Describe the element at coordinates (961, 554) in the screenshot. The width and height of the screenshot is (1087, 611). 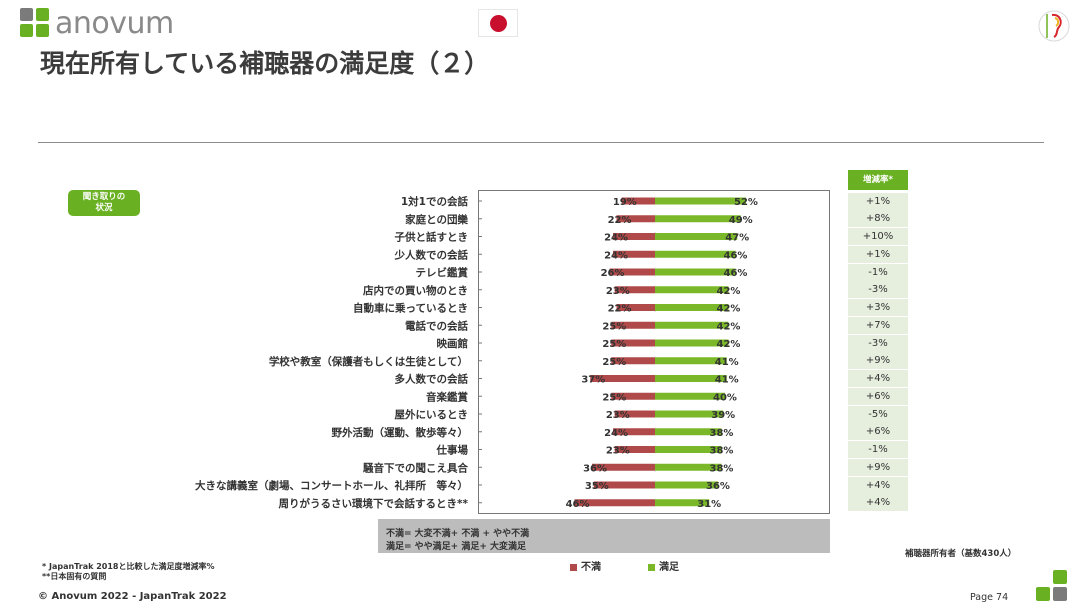
I see `base-note: 補聴器所有者（基数430人）` at that location.